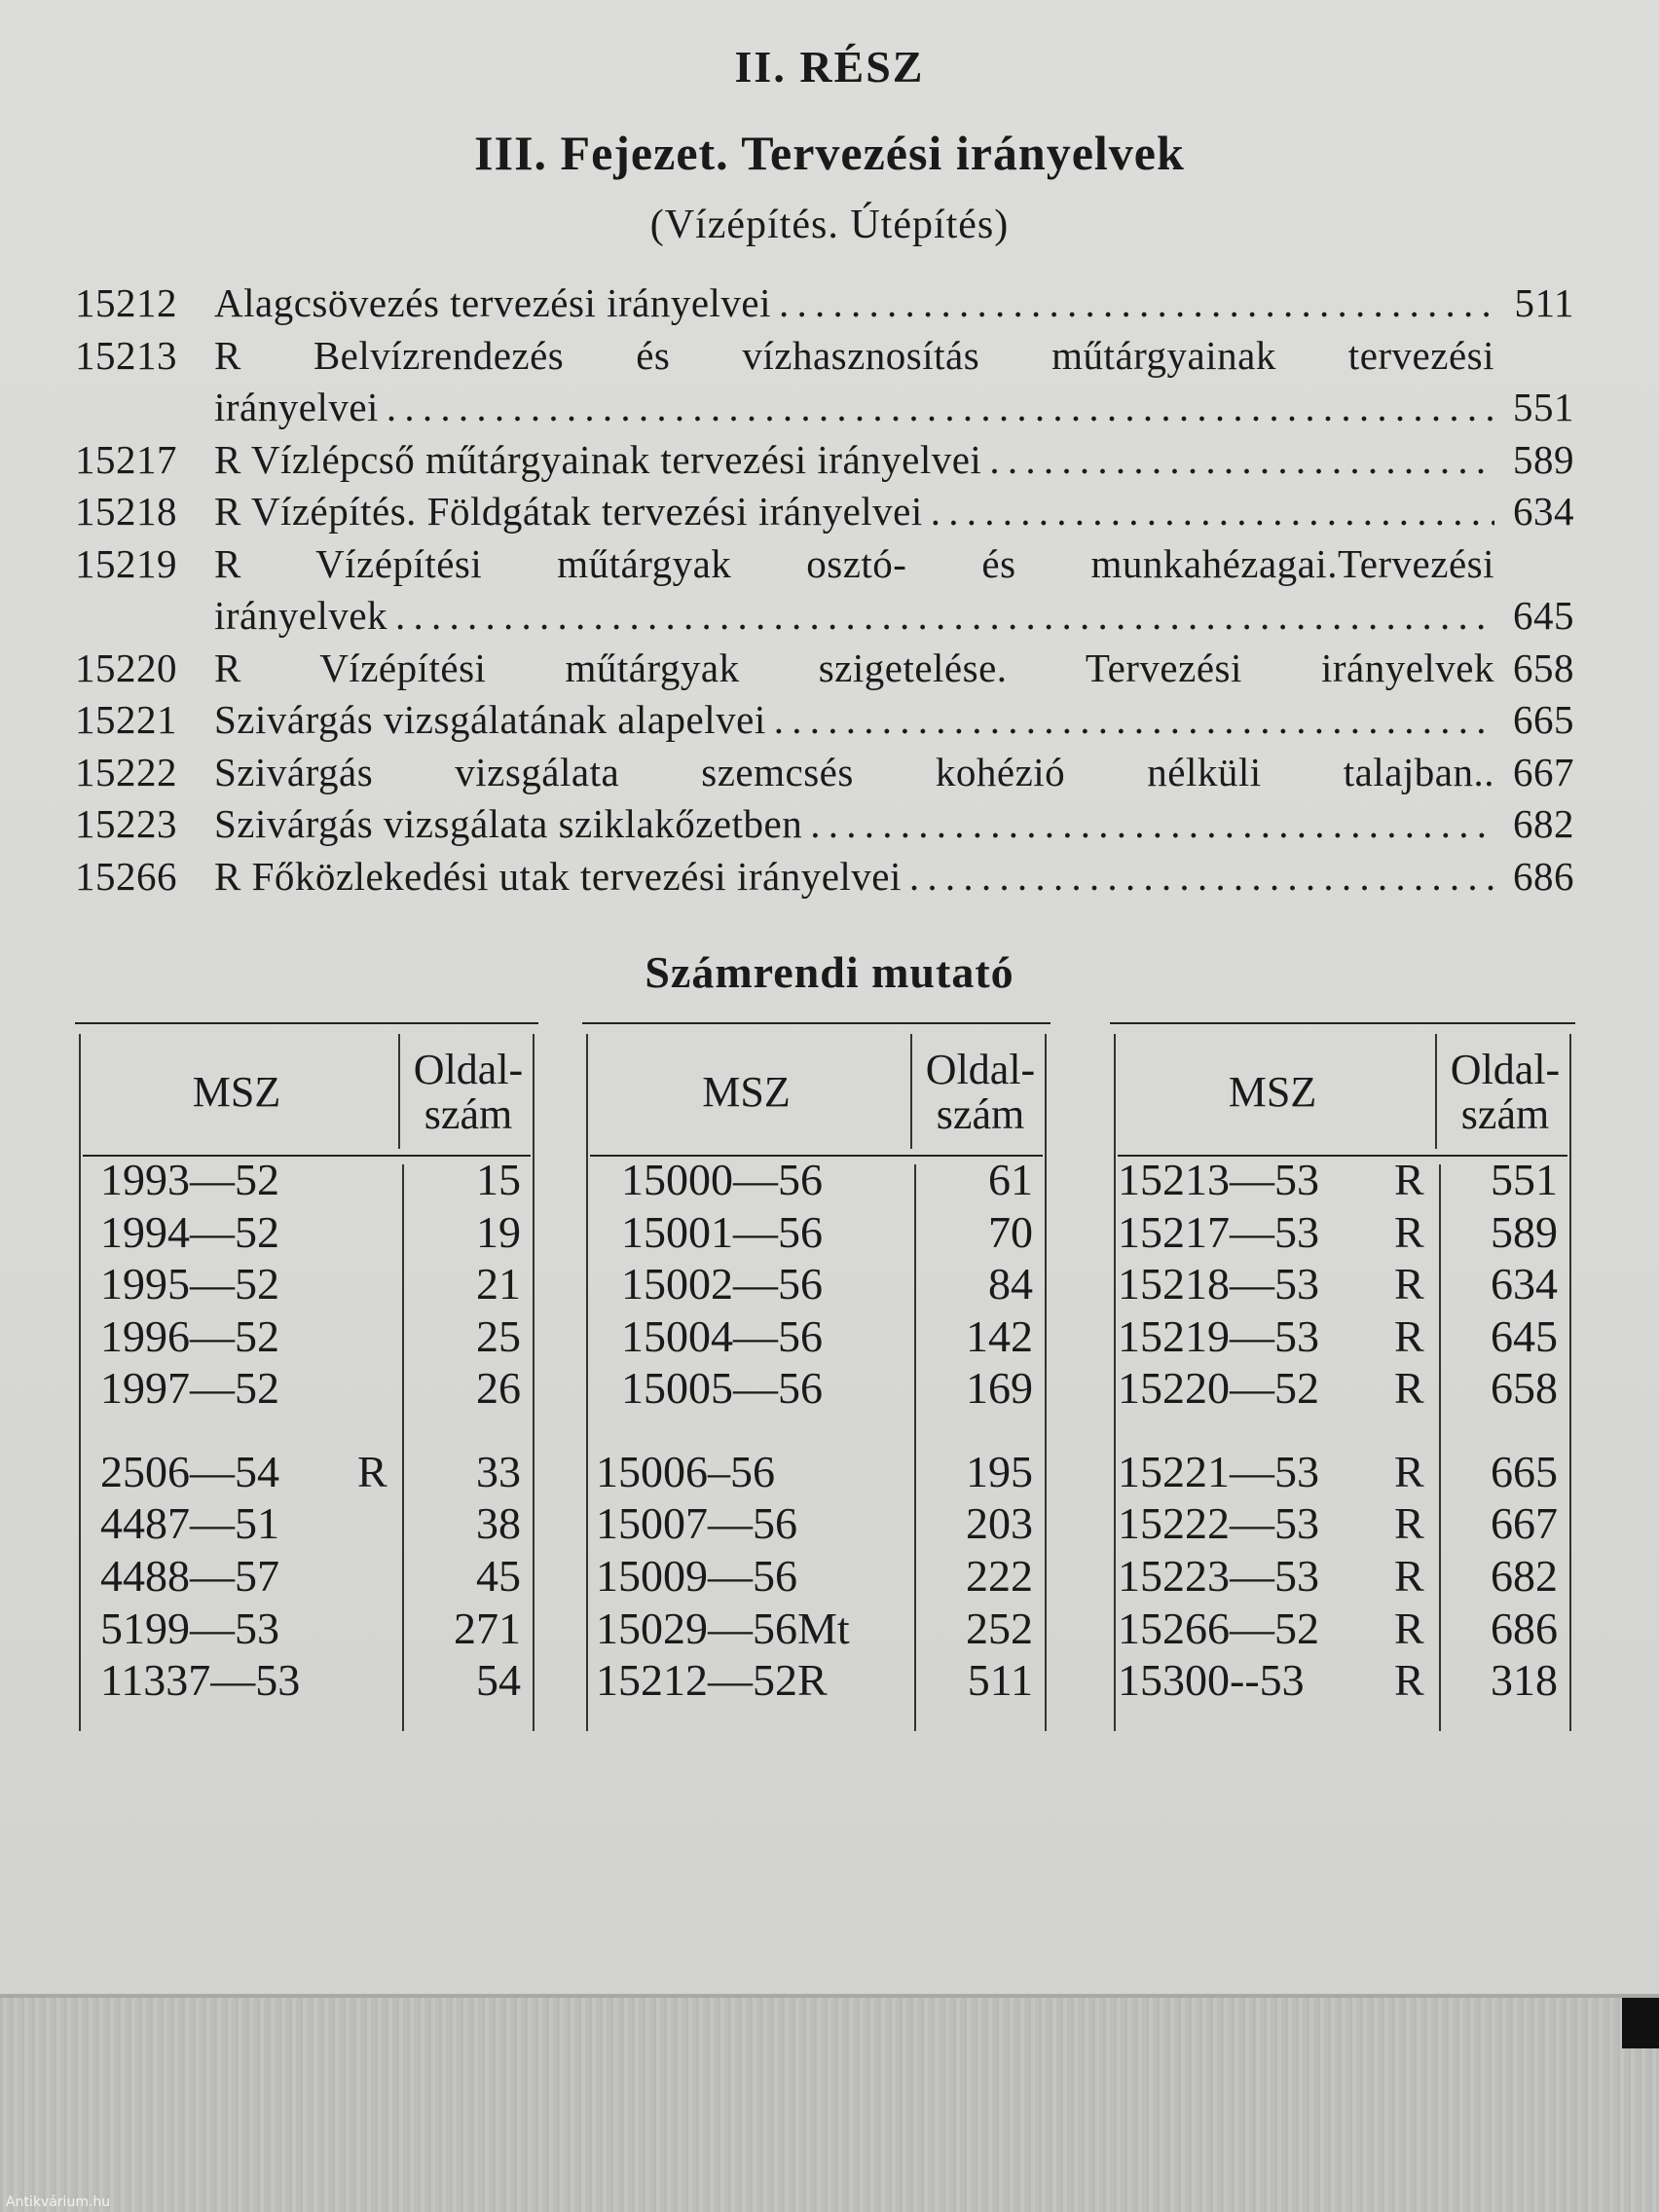 The image size is (1659, 2212). Describe the element at coordinates (999, 1471) in the screenshot. I see `page-number: 195` at that location.